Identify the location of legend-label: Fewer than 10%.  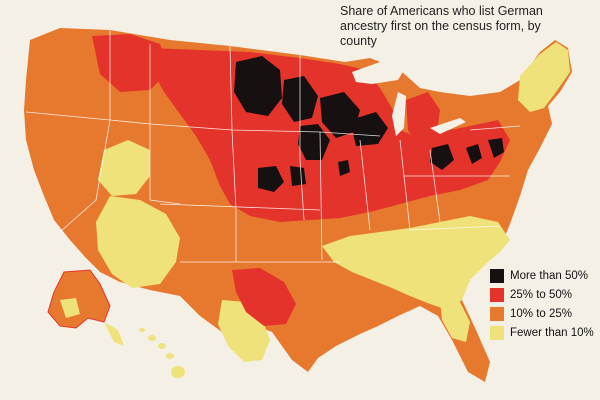
(552, 332).